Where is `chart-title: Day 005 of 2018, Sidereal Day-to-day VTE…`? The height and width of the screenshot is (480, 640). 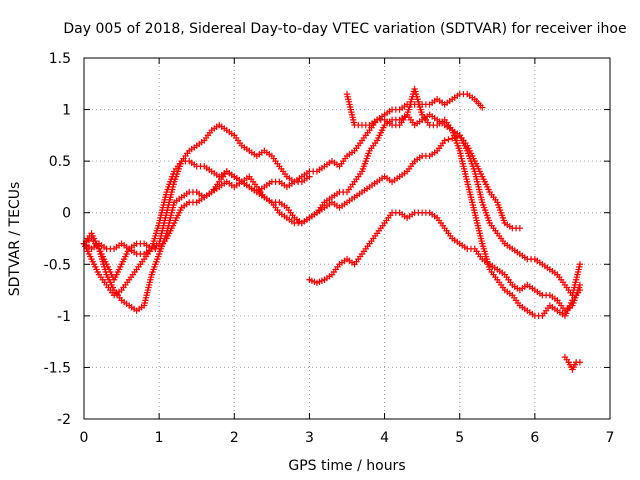
chart-title: Day 005 of 2018, Sidereal Day-to-day VTE… is located at coordinates (344, 29).